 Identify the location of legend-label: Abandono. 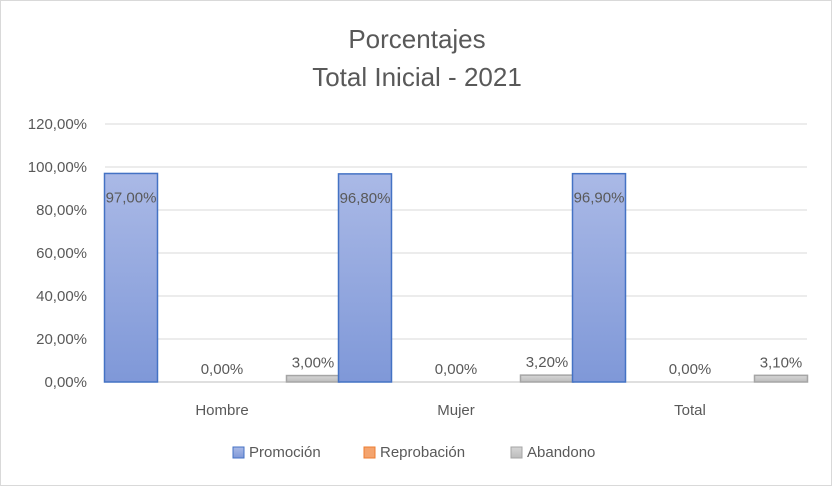
(561, 452).